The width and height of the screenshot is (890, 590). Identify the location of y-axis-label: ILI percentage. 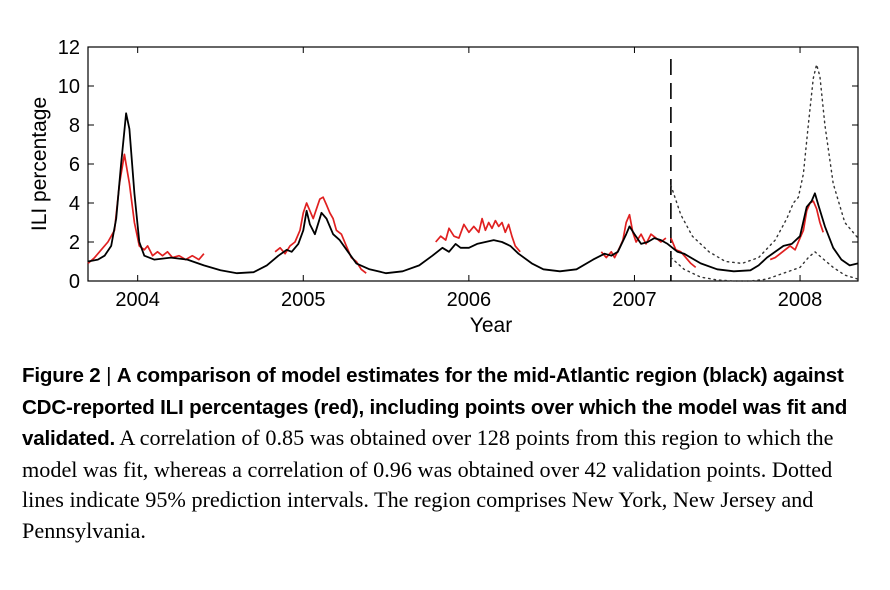
(39, 164).